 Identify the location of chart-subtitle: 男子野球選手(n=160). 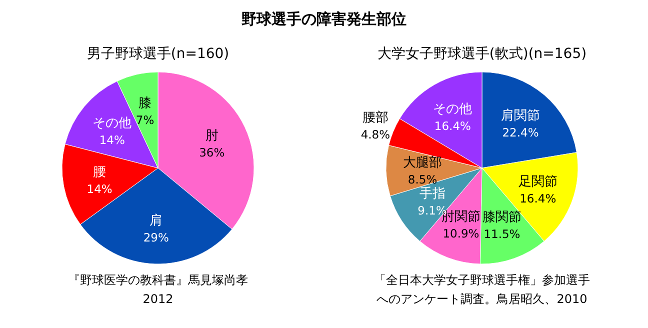
(158, 54).